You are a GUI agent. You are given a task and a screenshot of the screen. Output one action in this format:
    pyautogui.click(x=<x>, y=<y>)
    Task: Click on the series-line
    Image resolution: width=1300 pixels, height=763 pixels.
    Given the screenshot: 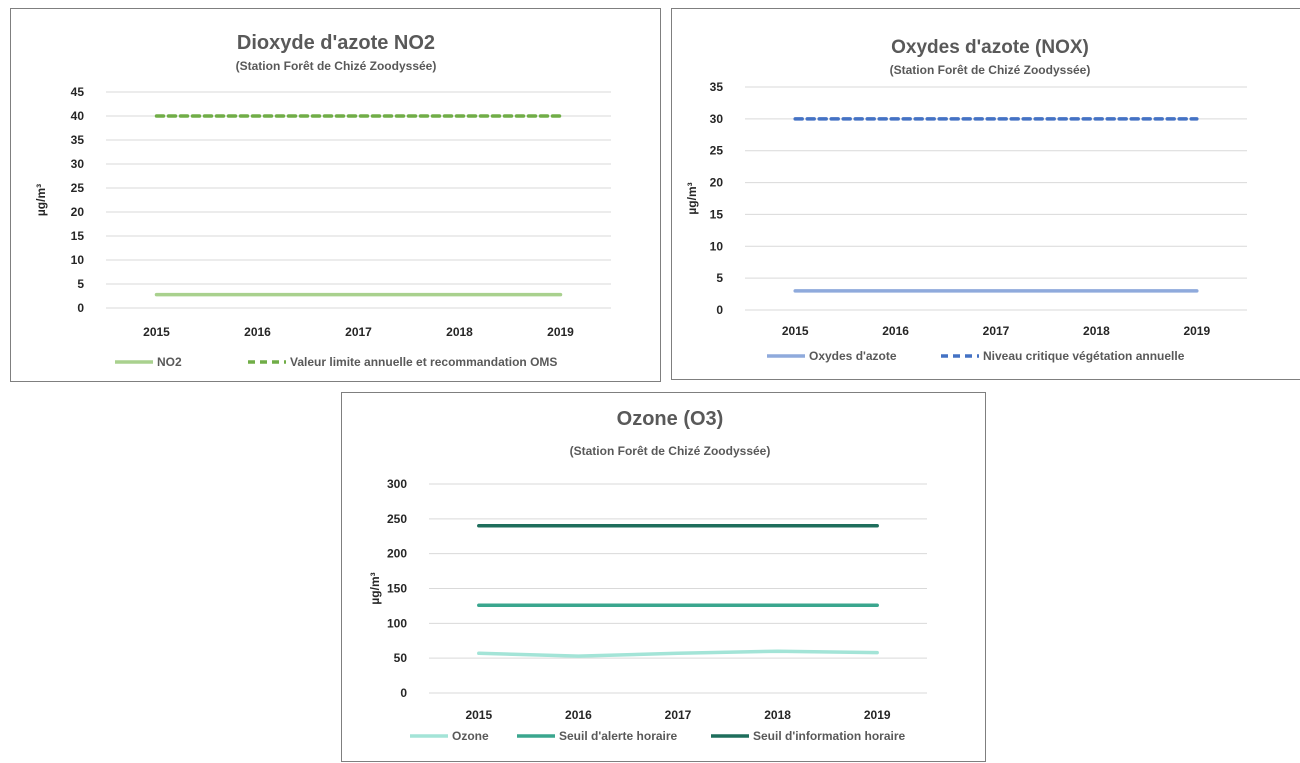 What is the action you would take?
    pyautogui.click(x=678, y=653)
    